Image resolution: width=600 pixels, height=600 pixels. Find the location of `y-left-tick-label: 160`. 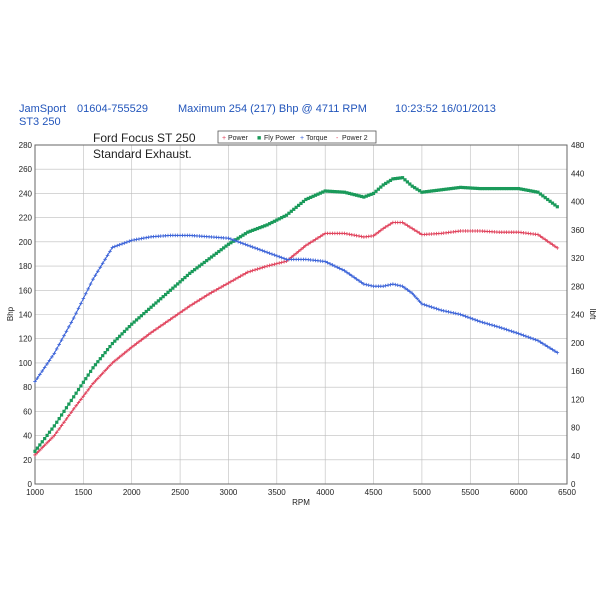

y-left-tick-label: 160 is located at coordinates (26, 290).